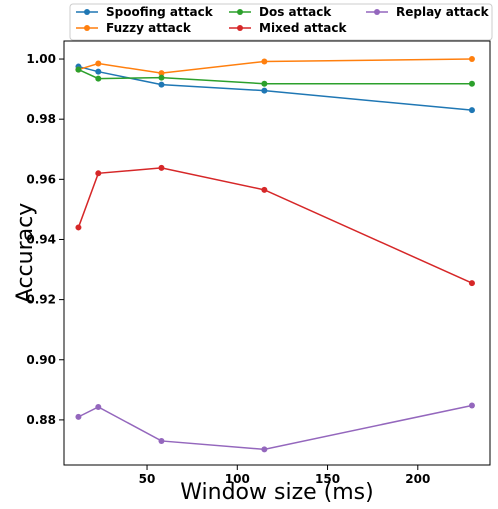 The width and height of the screenshot is (498, 509). I want to click on y-tick-label: 1.00, so click(41, 59).